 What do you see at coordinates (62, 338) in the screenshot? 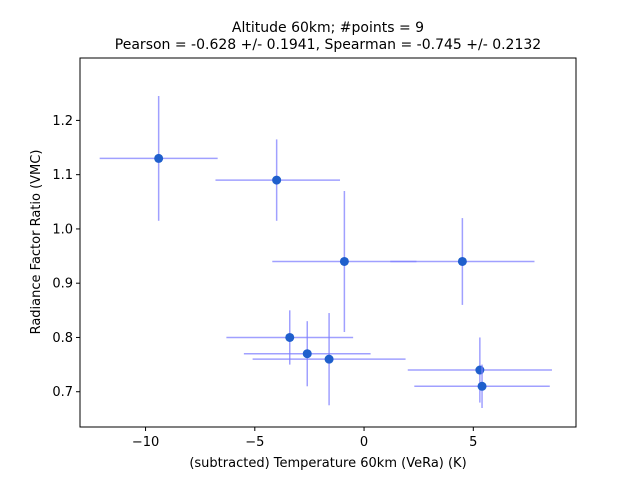
I see `y-tick-label: 0.8` at bounding box center [62, 338].